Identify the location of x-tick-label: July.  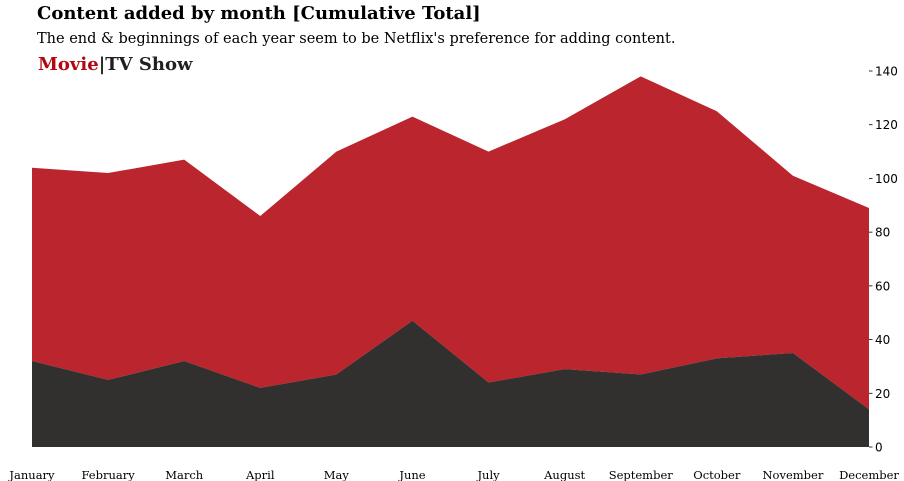
(488, 474).